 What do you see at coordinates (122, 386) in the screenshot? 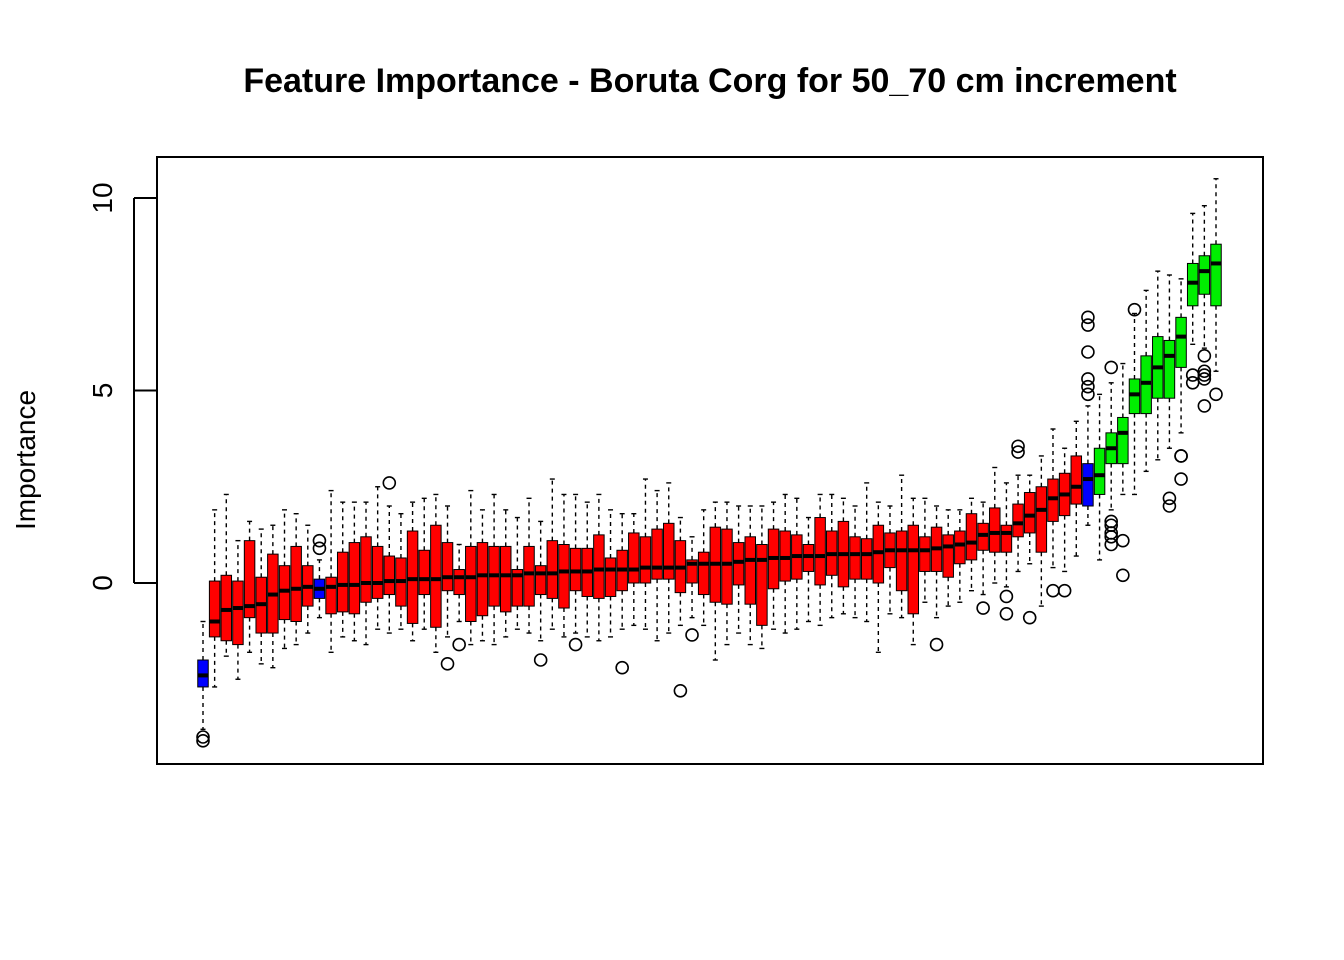
I see `y-axis: 0 5 10` at bounding box center [122, 386].